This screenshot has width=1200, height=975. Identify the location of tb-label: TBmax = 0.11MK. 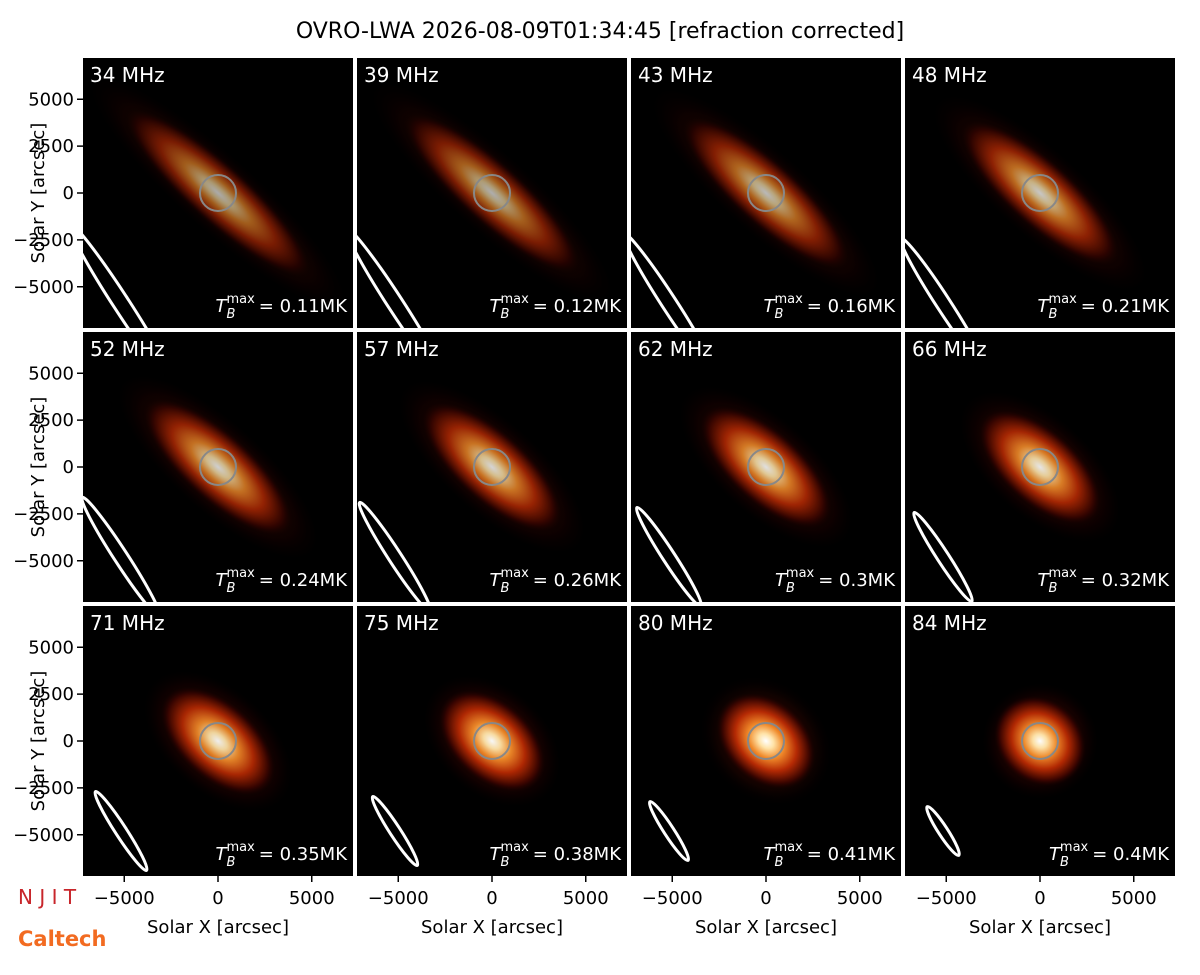
(282, 307).